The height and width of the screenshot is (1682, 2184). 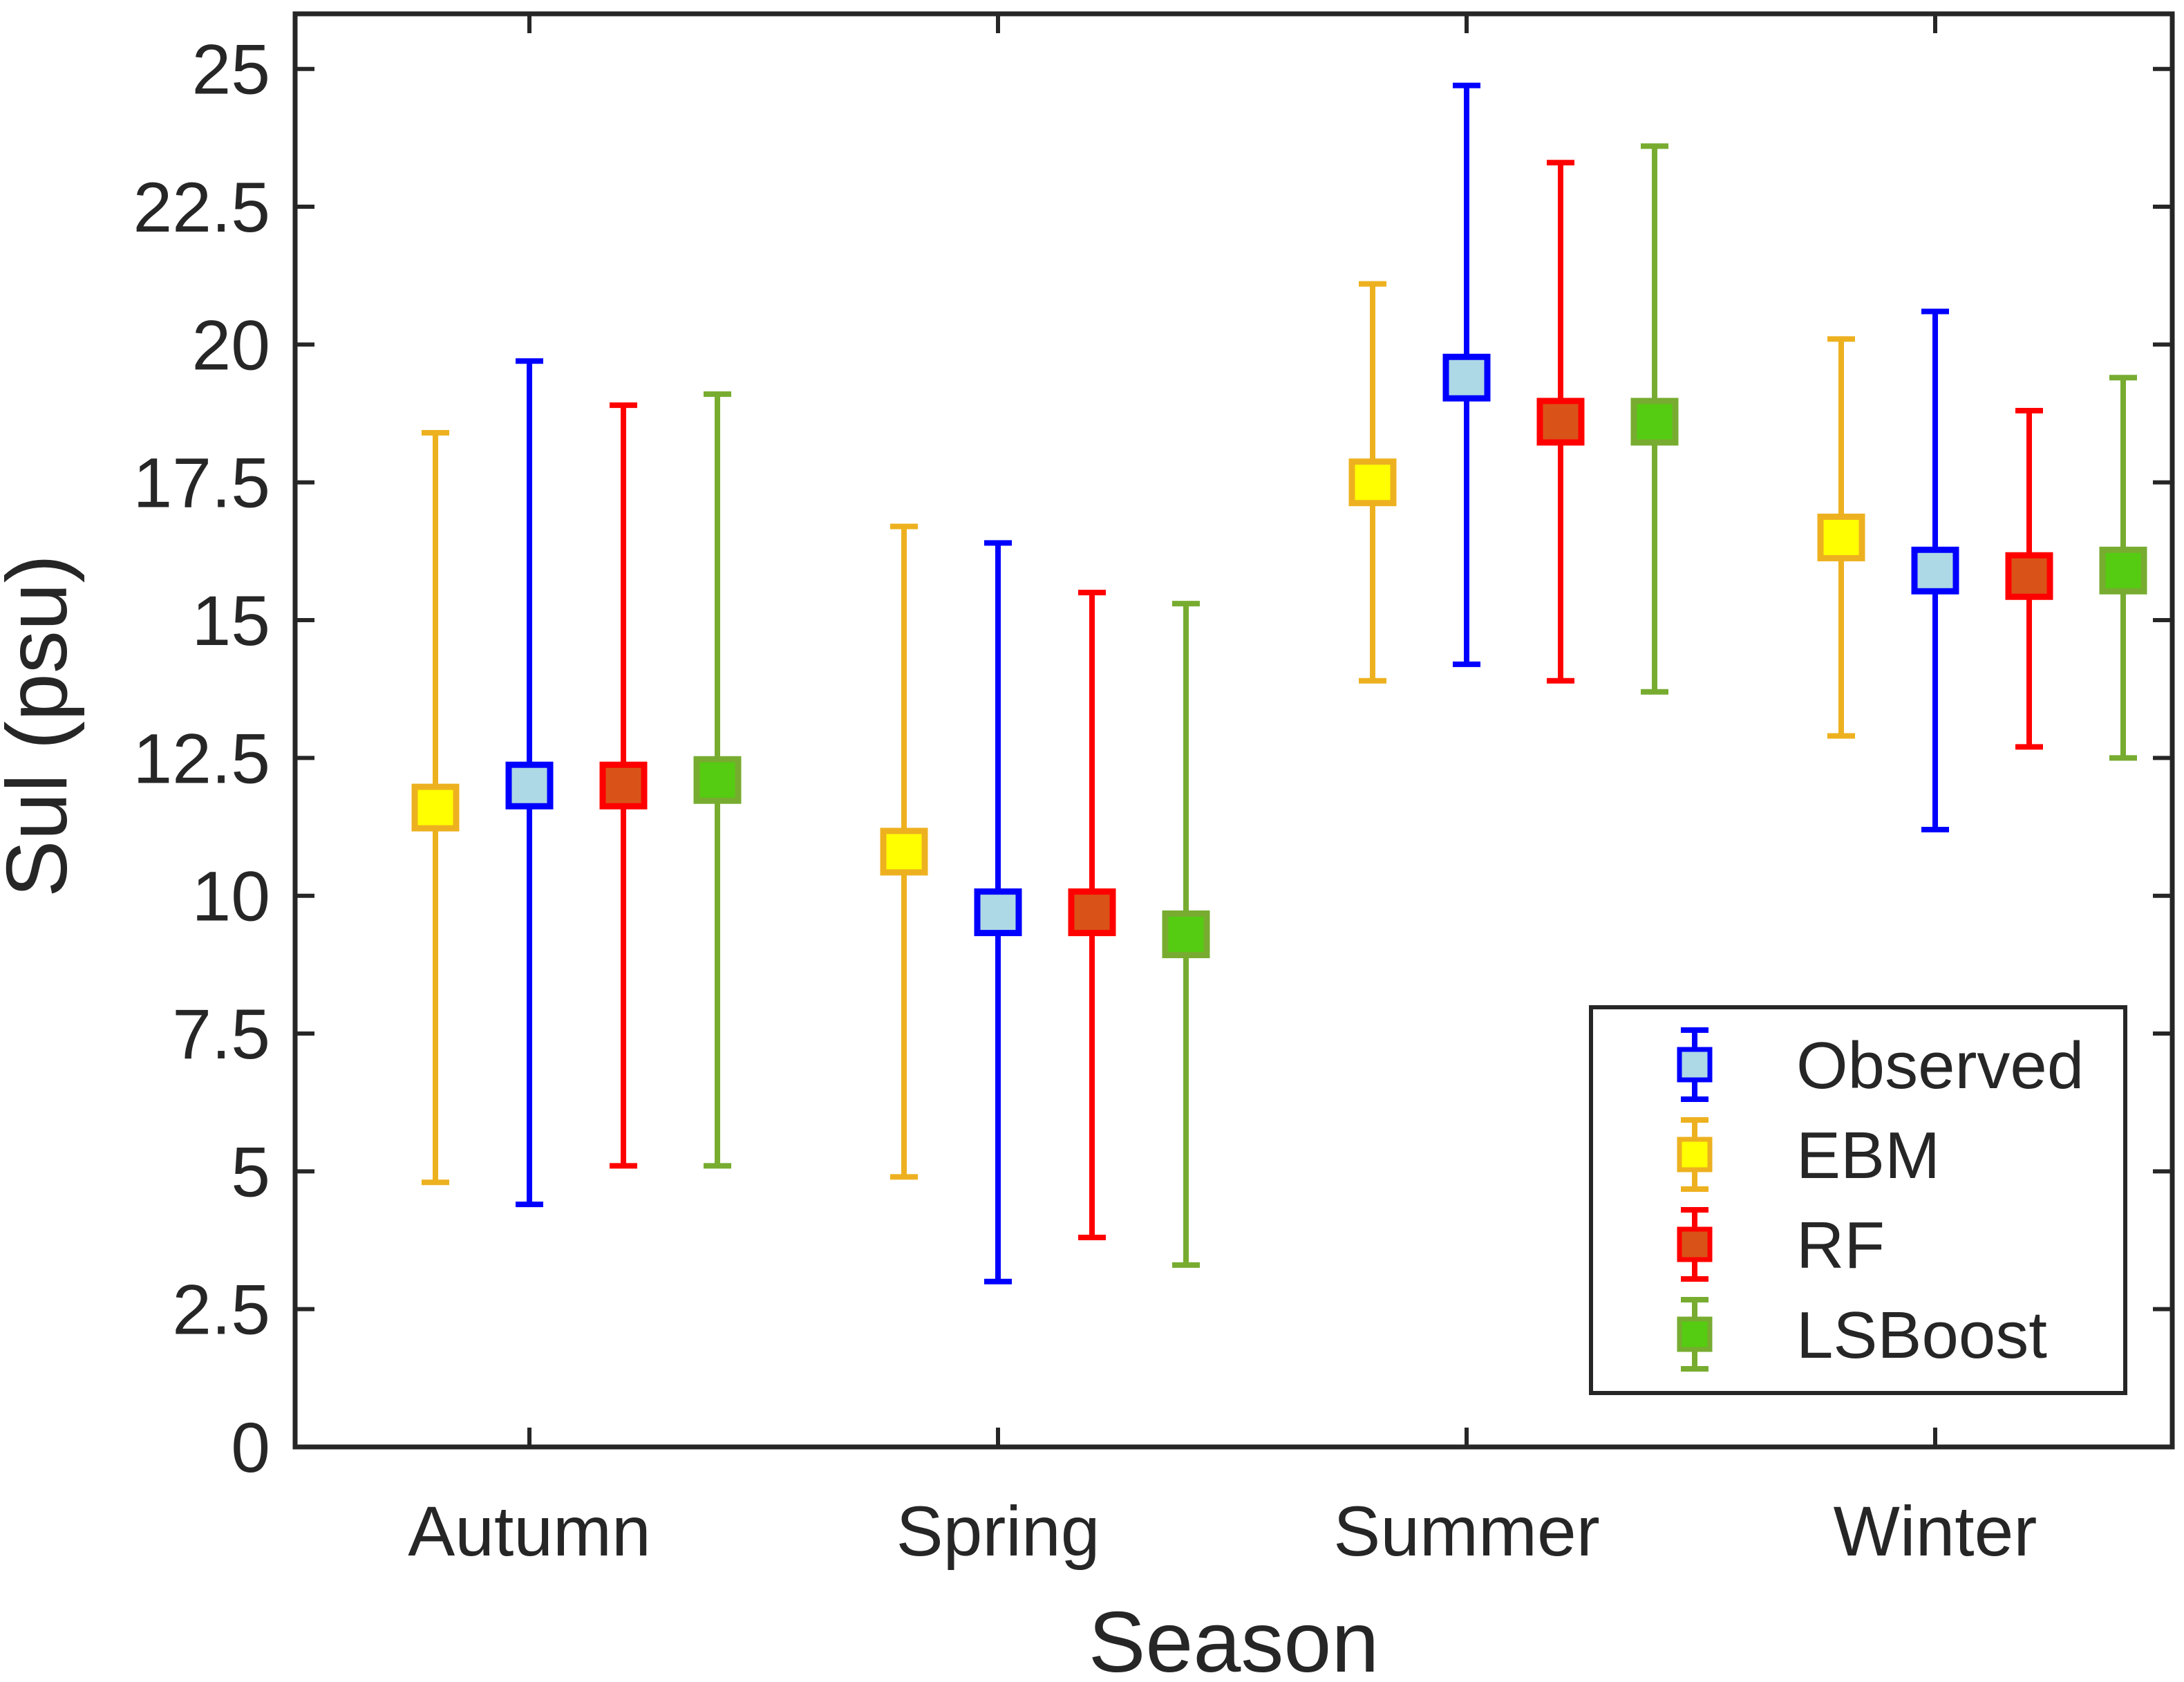 I want to click on legend-item-ebm: EBM, so click(x=1808, y=1155).